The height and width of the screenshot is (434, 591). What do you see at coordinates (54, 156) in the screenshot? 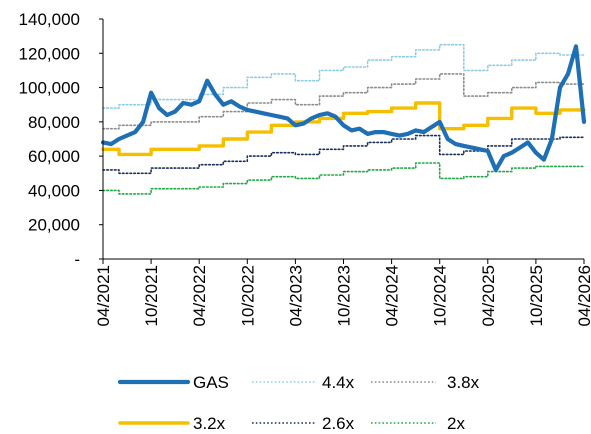
I see `y-tick-label: 60,000` at bounding box center [54, 156].